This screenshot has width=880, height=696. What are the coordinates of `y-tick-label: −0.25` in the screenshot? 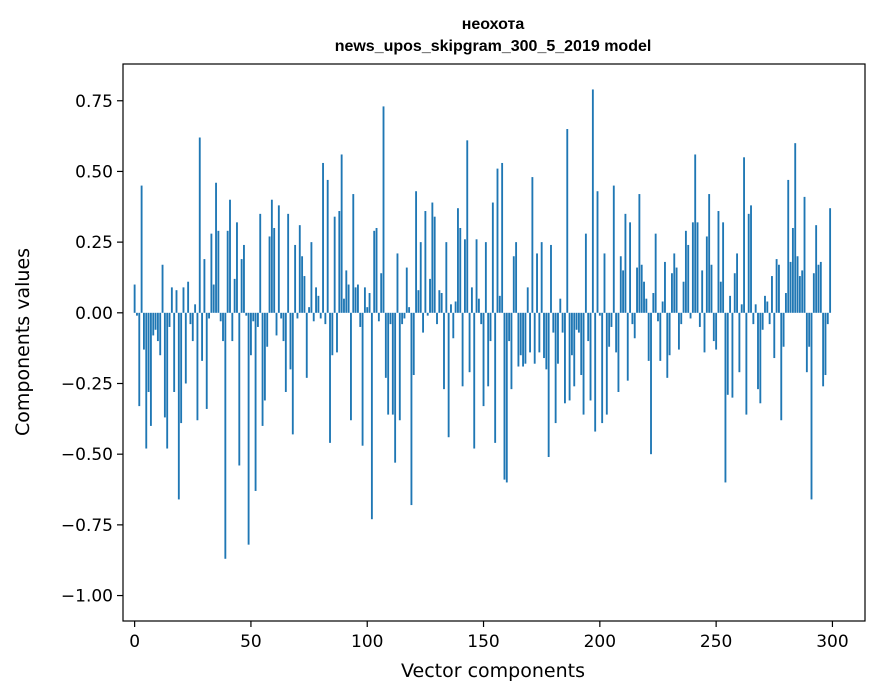 It's located at (87, 384).